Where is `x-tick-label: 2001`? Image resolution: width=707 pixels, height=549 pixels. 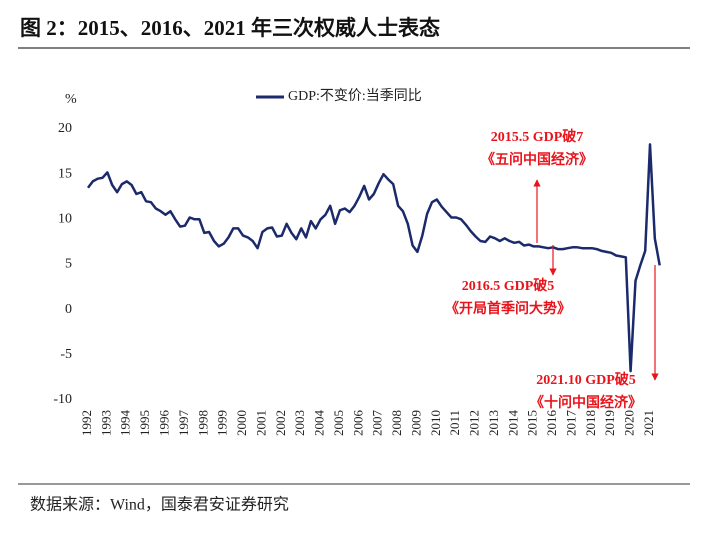 x-tick-label: 2001 is located at coordinates (260, 423).